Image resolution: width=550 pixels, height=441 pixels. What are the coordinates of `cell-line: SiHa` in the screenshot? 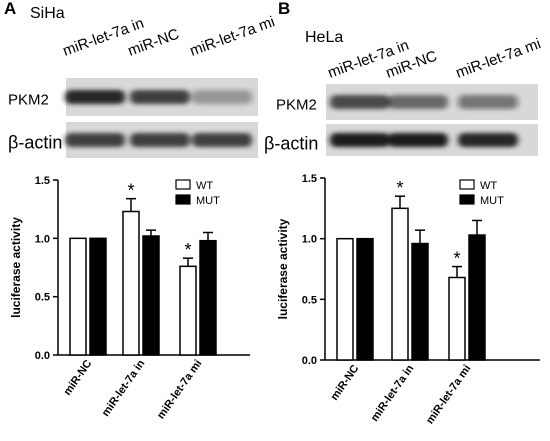 It's located at (47, 13).